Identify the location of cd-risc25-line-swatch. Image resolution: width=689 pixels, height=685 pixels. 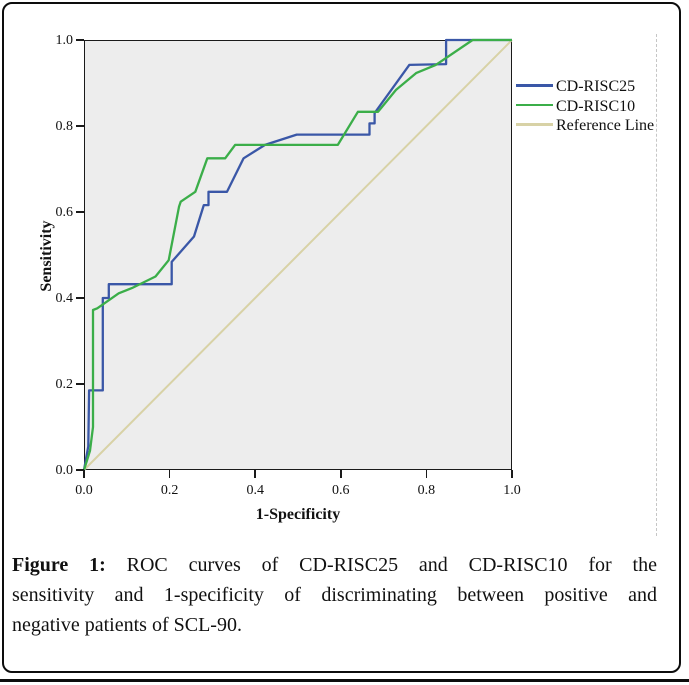
(534, 85).